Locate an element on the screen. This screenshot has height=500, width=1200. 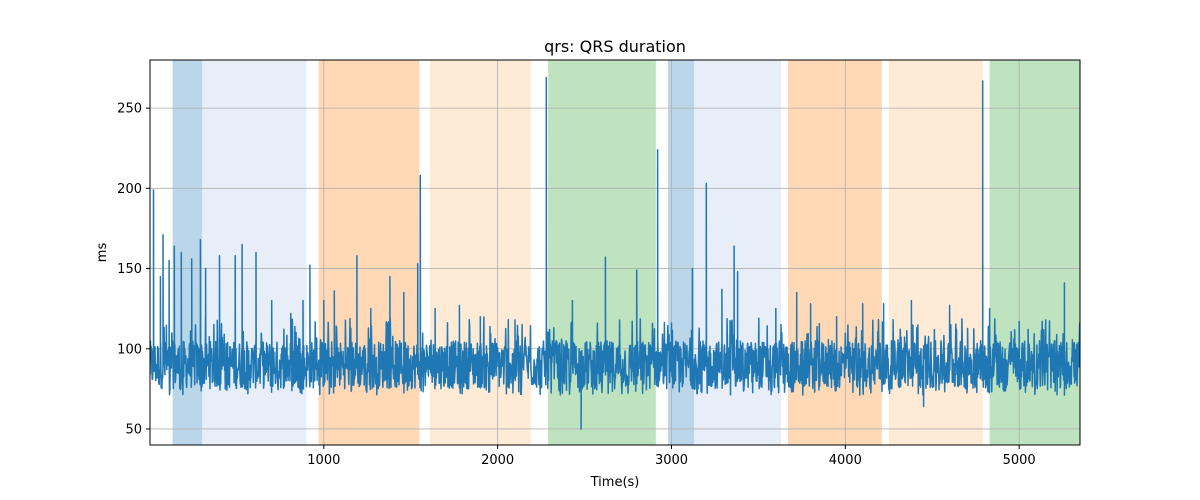
y-tick-label: 250 is located at coordinates (129, 109).